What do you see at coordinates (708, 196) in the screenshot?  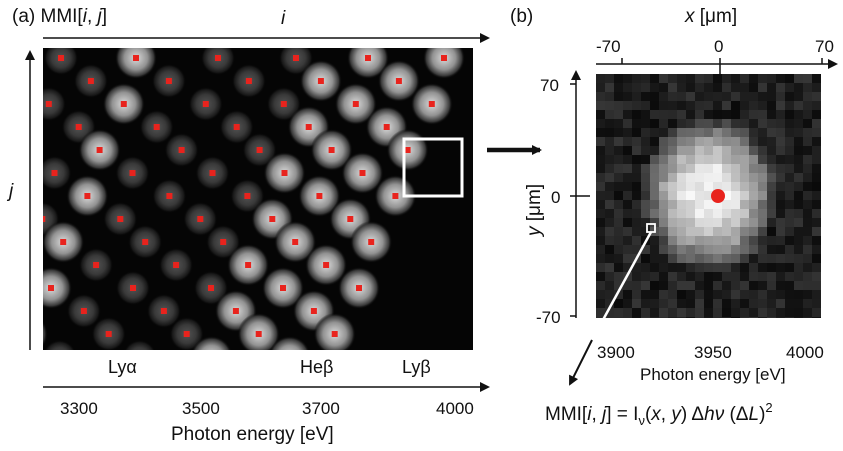 I see `zoom-pixels` at bounding box center [708, 196].